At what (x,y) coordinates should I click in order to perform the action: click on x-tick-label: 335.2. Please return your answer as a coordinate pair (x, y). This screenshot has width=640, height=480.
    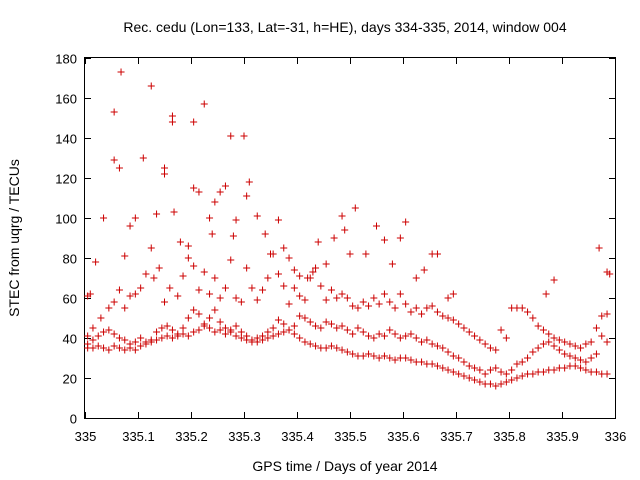
    Looking at the image, I should click on (191, 436).